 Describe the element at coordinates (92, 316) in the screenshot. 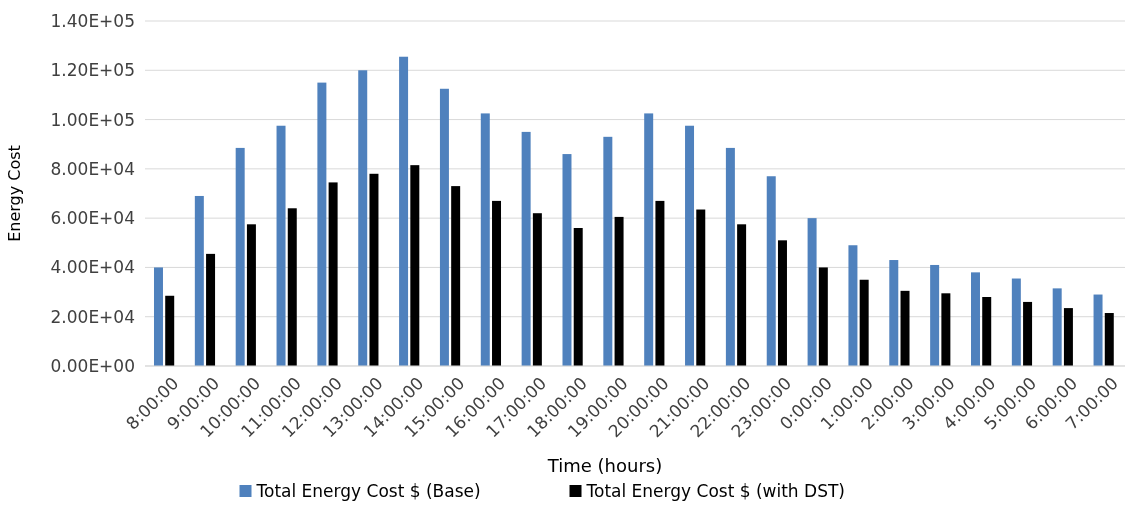

I see `y-tick-label: 2.00E+04` at that location.